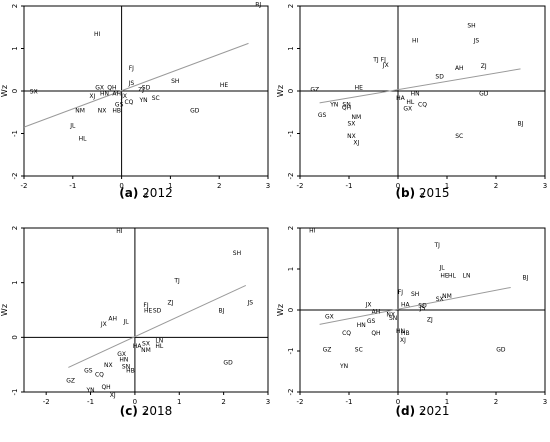  What do you see at coordinates (105, 387) in the screenshot?
I see `point-label-qh: QH` at bounding box center [105, 387].